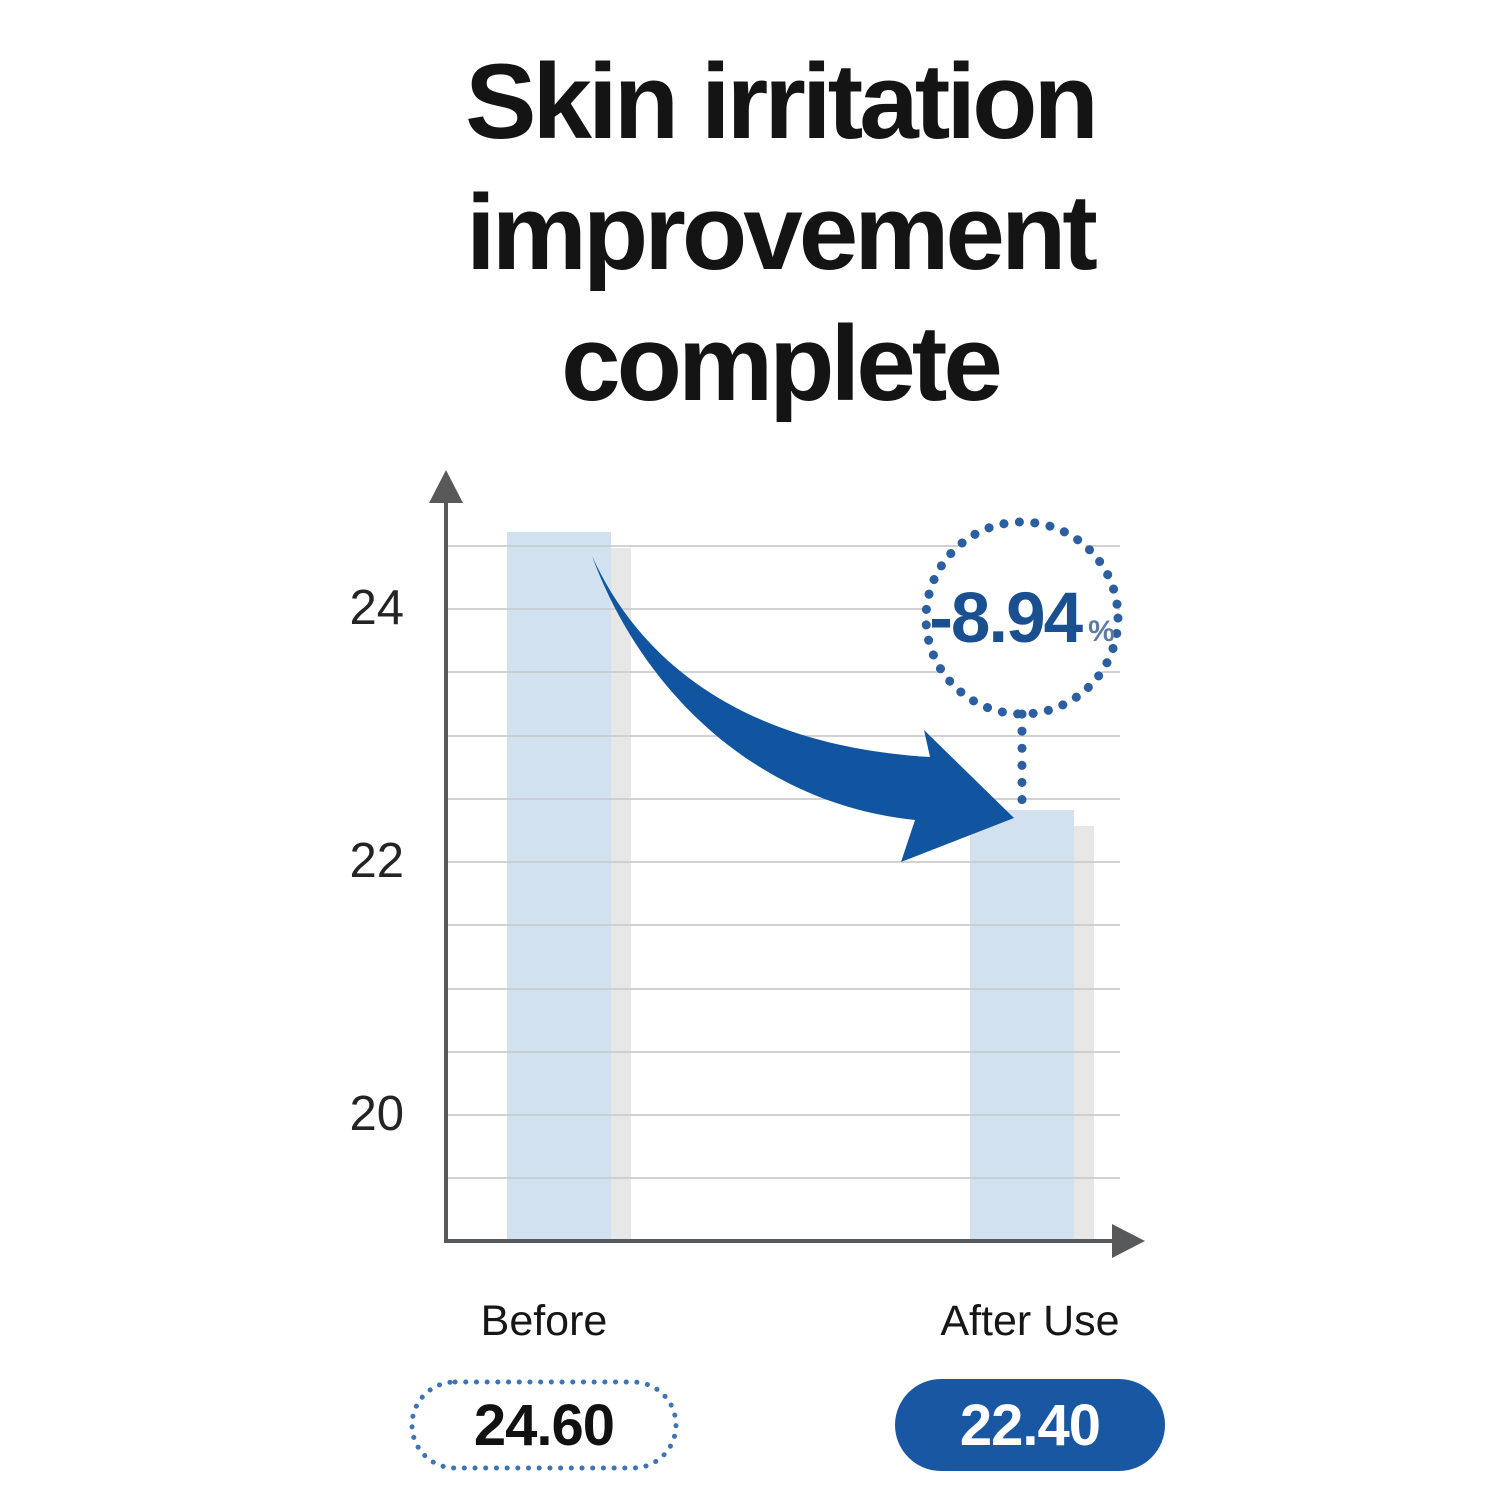  Describe the element at coordinates (1128, 1241) in the screenshot. I see `x-axis-arrowhead` at that location.